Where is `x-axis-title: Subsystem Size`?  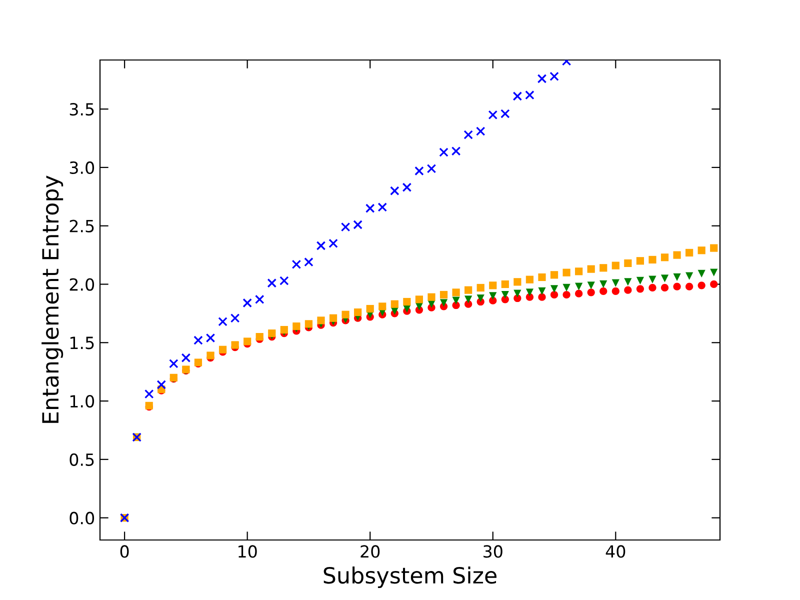
x-axis-title: Subsystem Size is located at coordinates (410, 577).